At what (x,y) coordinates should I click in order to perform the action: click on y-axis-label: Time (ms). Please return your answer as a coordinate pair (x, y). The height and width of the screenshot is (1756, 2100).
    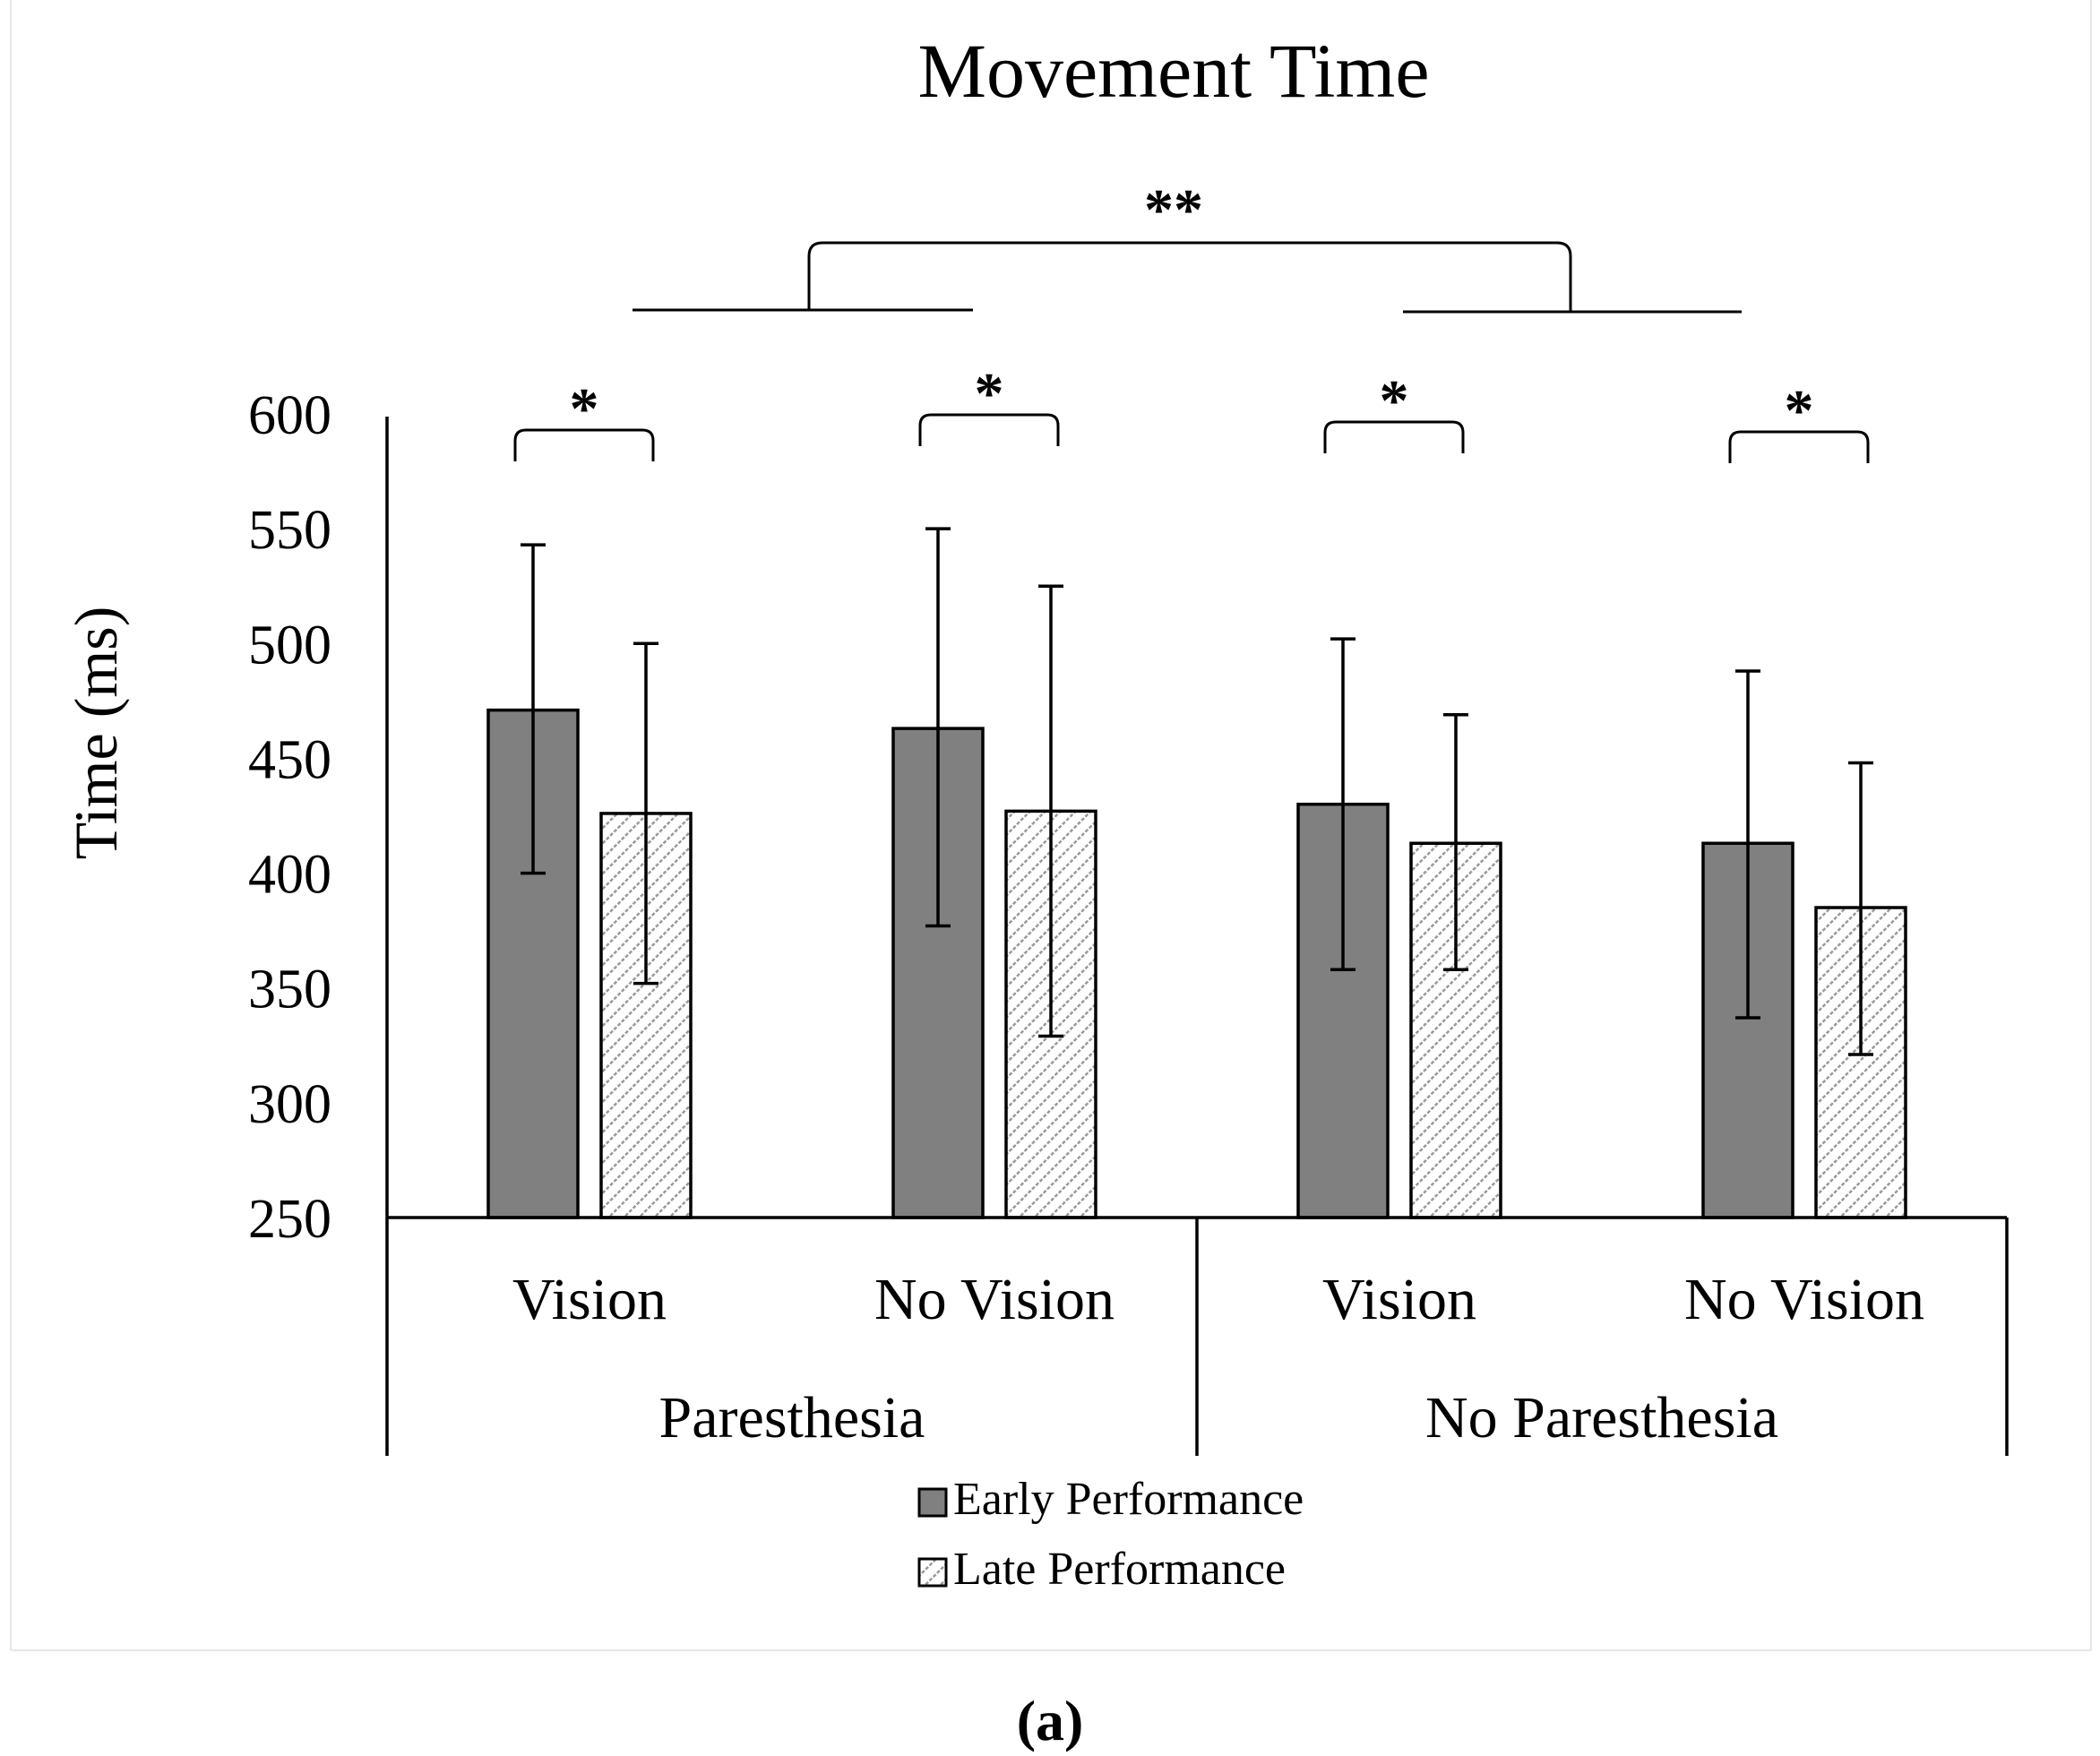
    Looking at the image, I should click on (96, 733).